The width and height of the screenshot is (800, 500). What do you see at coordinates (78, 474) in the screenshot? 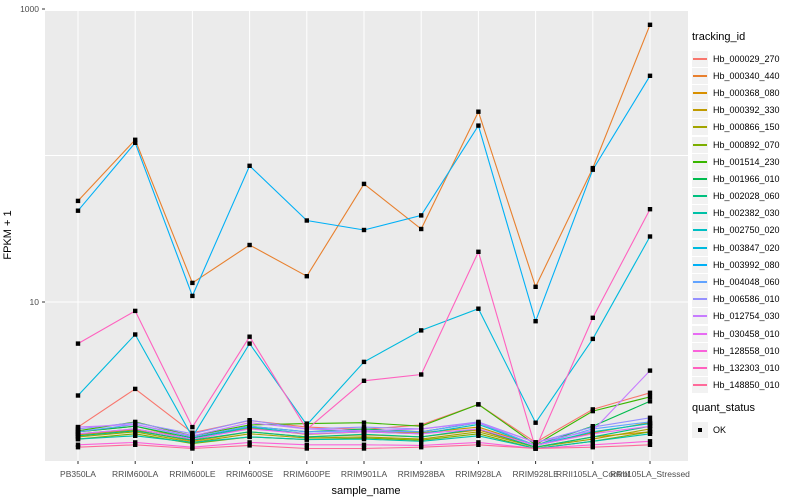
I see `x-tick-label: PB350LA` at bounding box center [78, 474].